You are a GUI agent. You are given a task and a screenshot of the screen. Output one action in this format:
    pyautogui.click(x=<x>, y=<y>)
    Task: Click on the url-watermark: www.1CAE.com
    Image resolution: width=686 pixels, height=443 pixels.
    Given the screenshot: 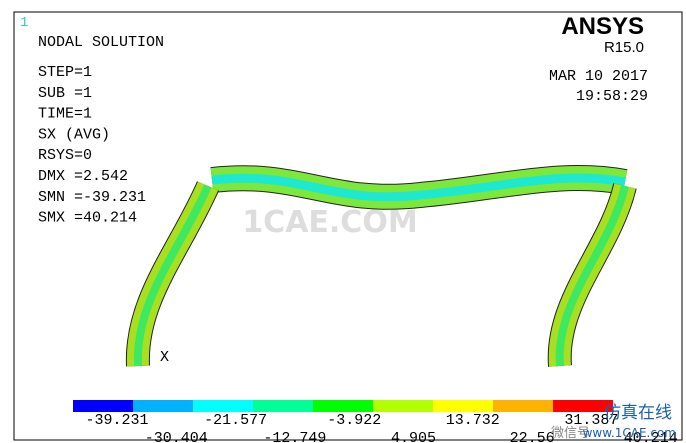 What is the action you would take?
    pyautogui.click(x=629, y=433)
    